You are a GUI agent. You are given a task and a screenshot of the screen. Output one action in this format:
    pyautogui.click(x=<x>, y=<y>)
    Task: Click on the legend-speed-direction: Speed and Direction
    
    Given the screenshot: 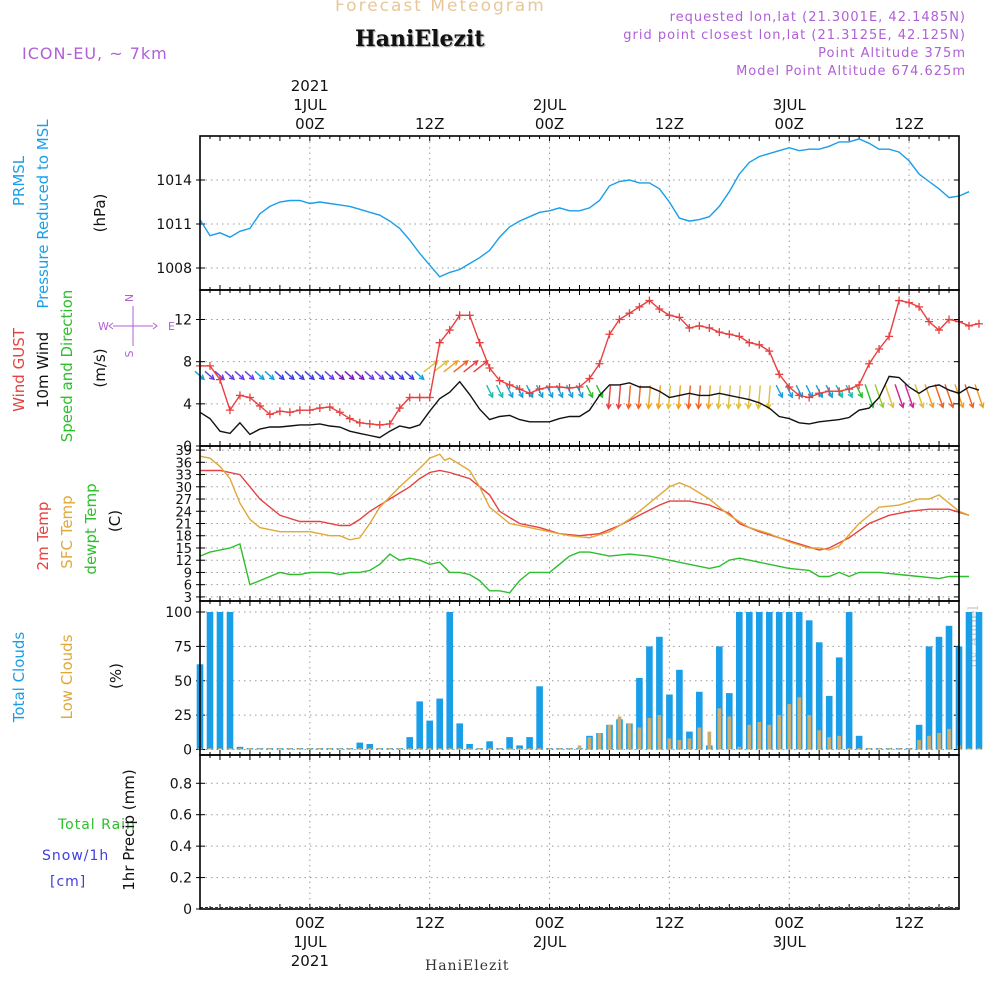 What is the action you would take?
    pyautogui.click(x=67, y=366)
    